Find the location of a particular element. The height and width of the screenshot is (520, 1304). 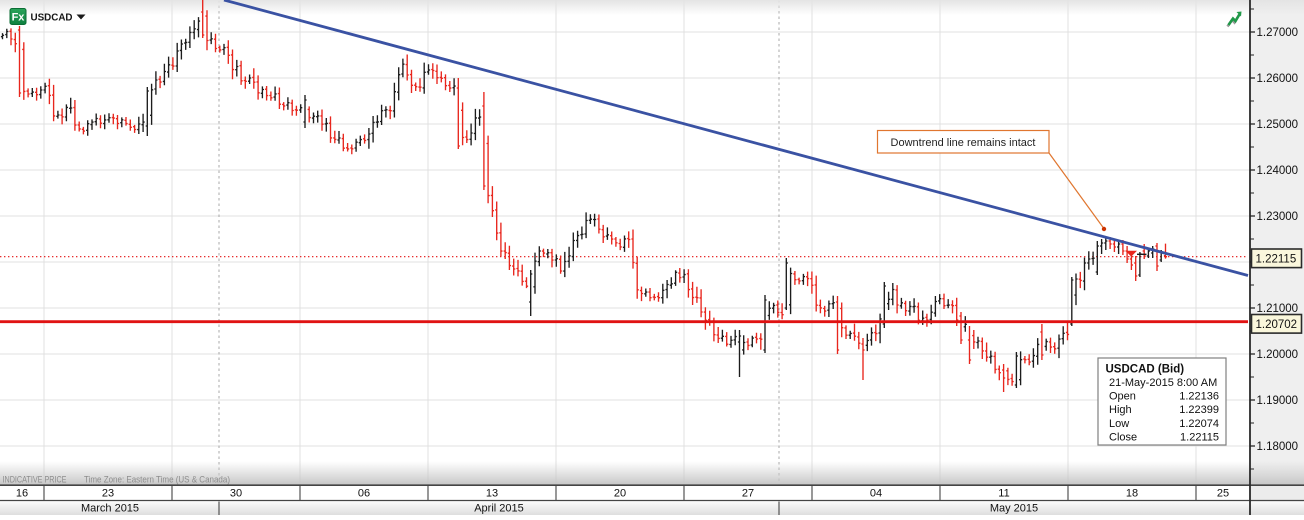

svg-text: 30 is located at coordinates (236, 494).